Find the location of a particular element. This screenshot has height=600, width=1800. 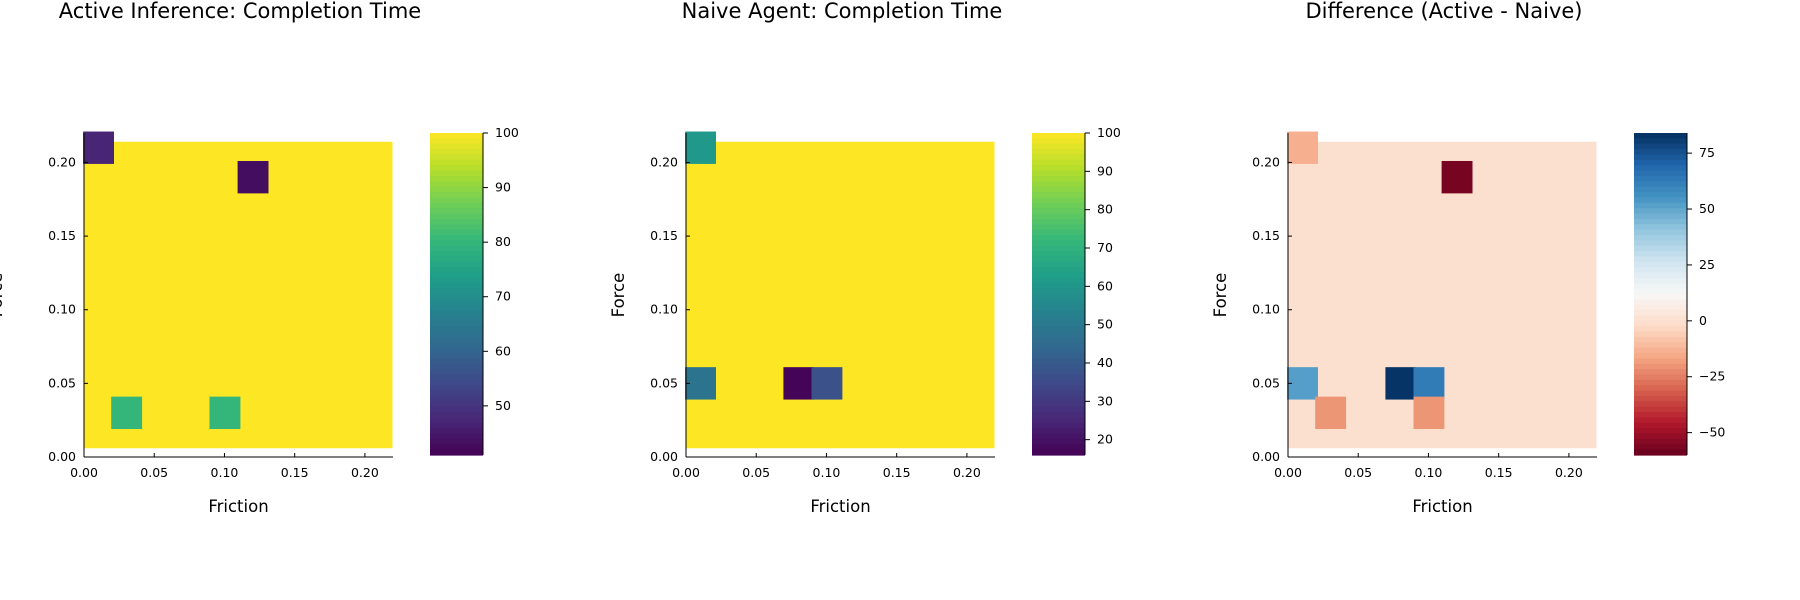

y-axis-label: Force is located at coordinates (1220, 295).